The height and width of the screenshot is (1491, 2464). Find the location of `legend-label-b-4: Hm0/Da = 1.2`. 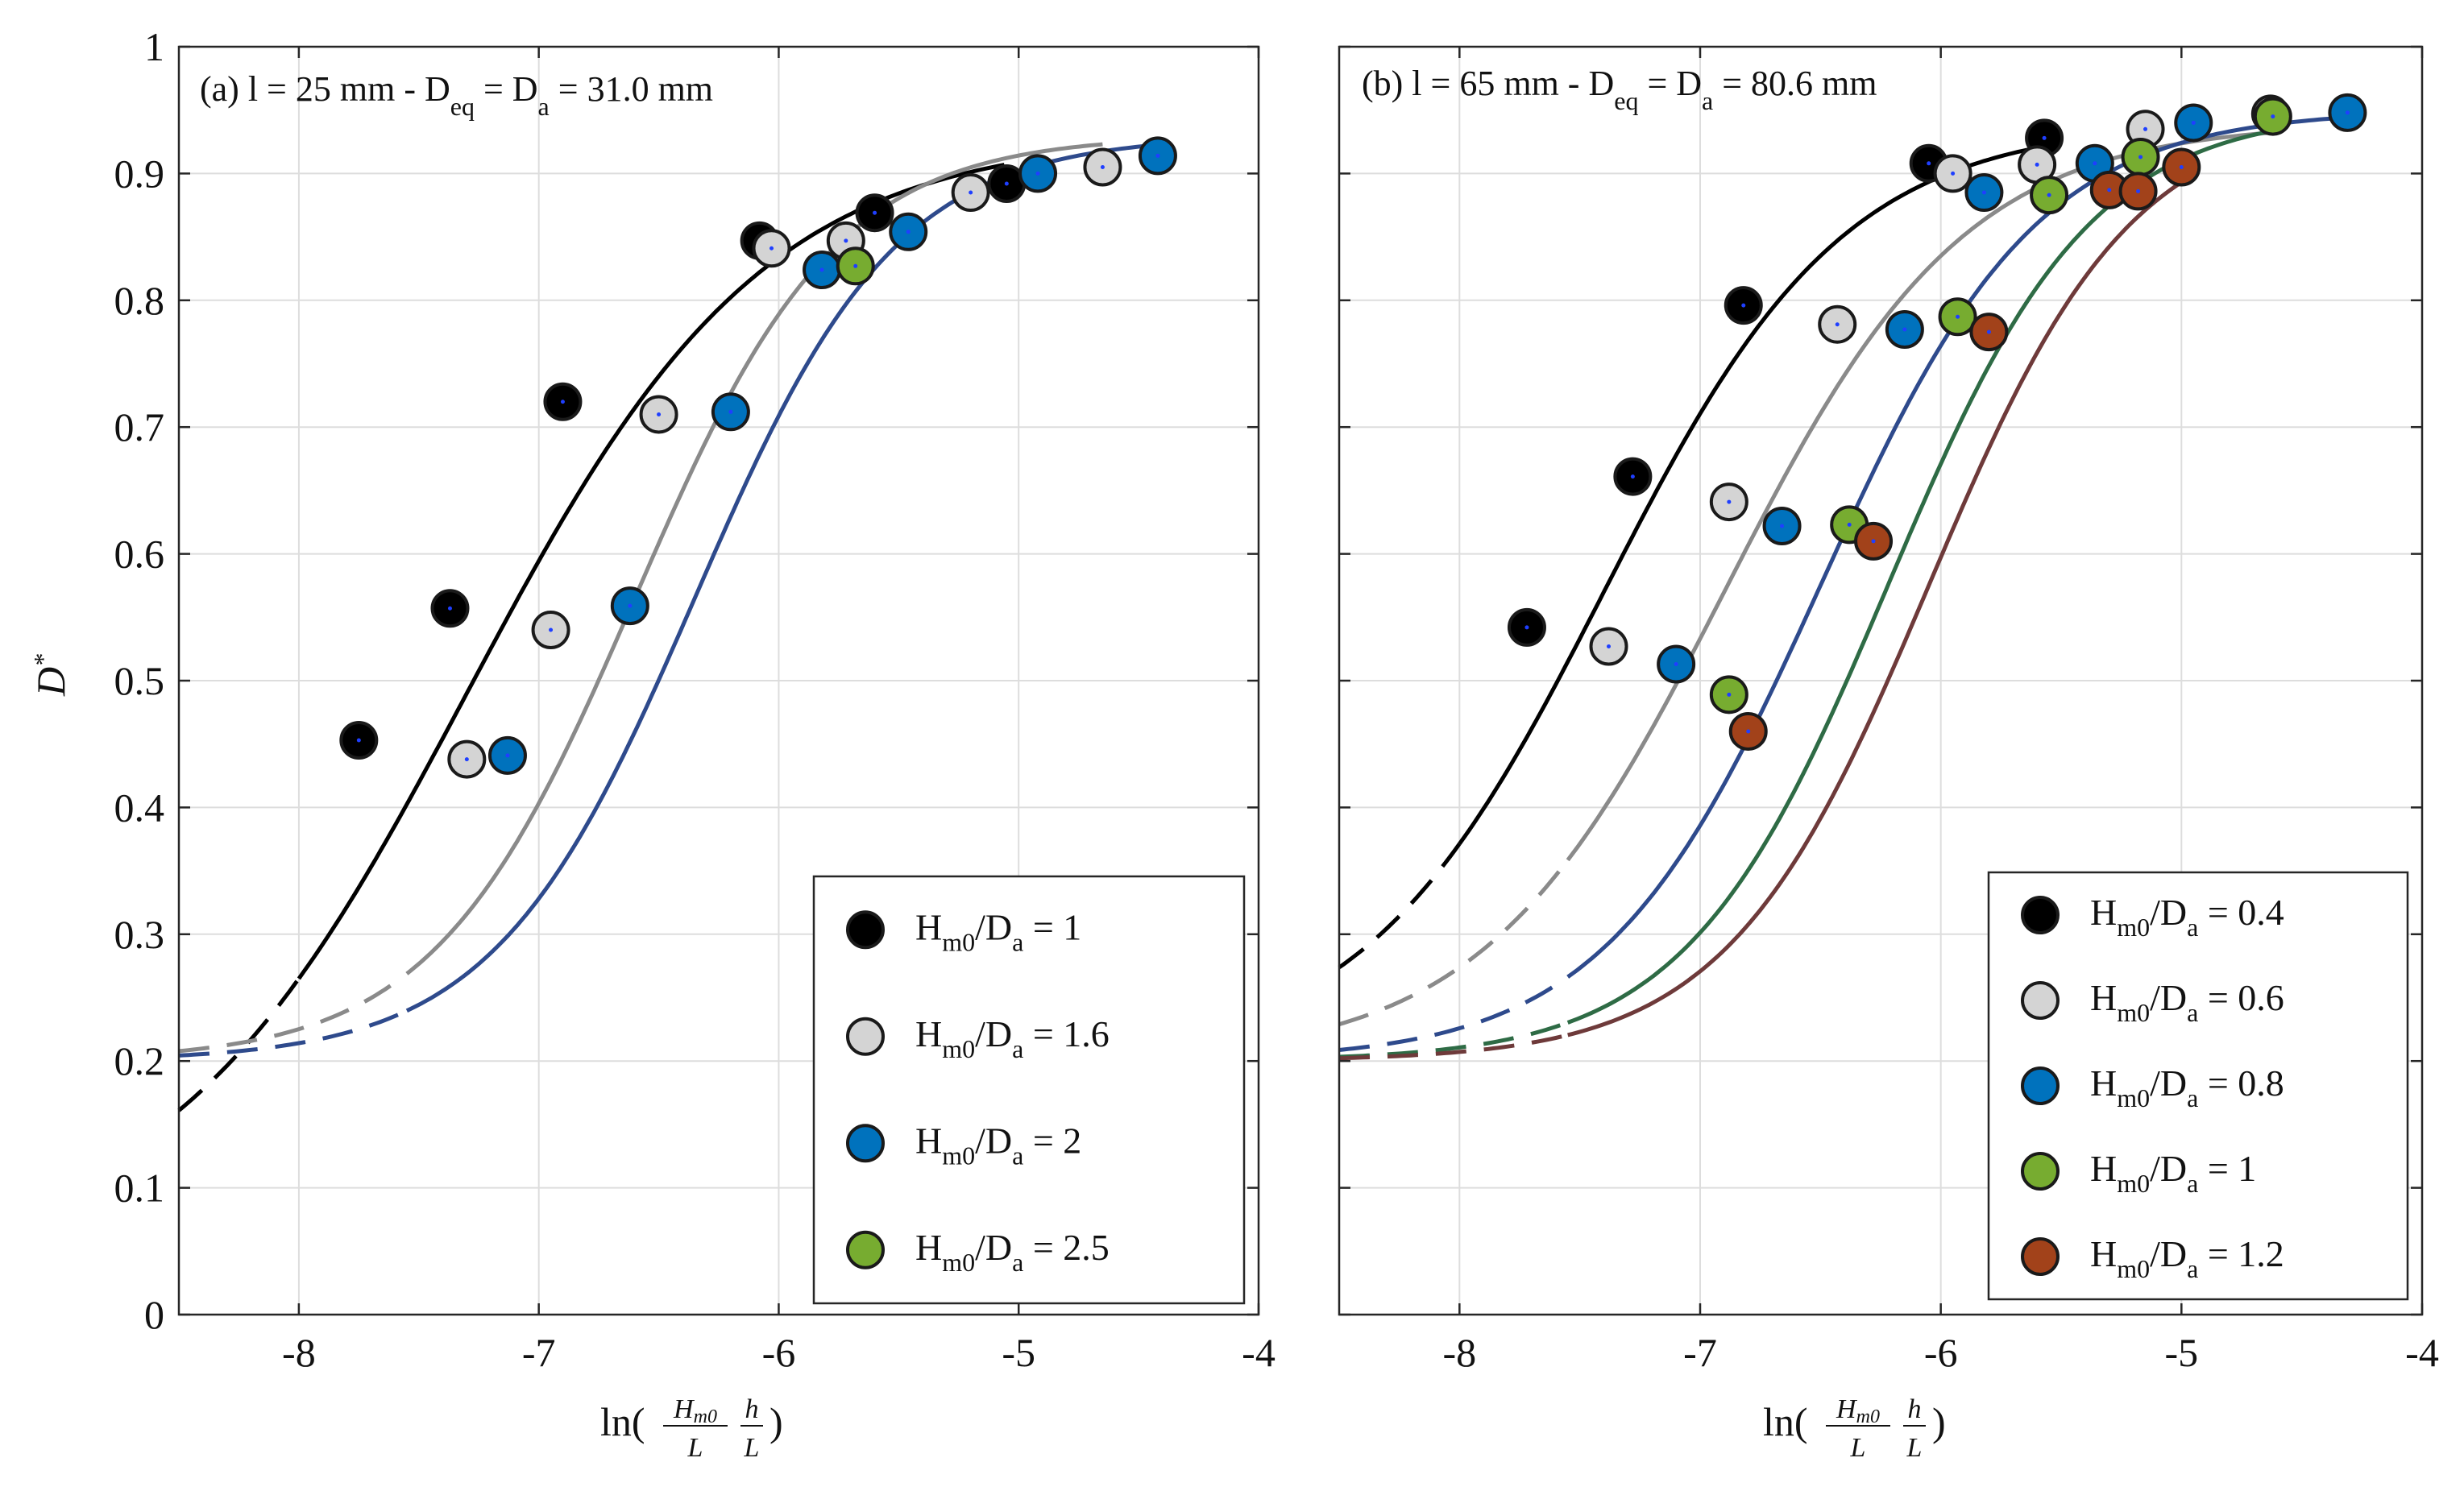

legend-label-b-4: Hm0/Da = 1.2 is located at coordinates (2187, 1258).